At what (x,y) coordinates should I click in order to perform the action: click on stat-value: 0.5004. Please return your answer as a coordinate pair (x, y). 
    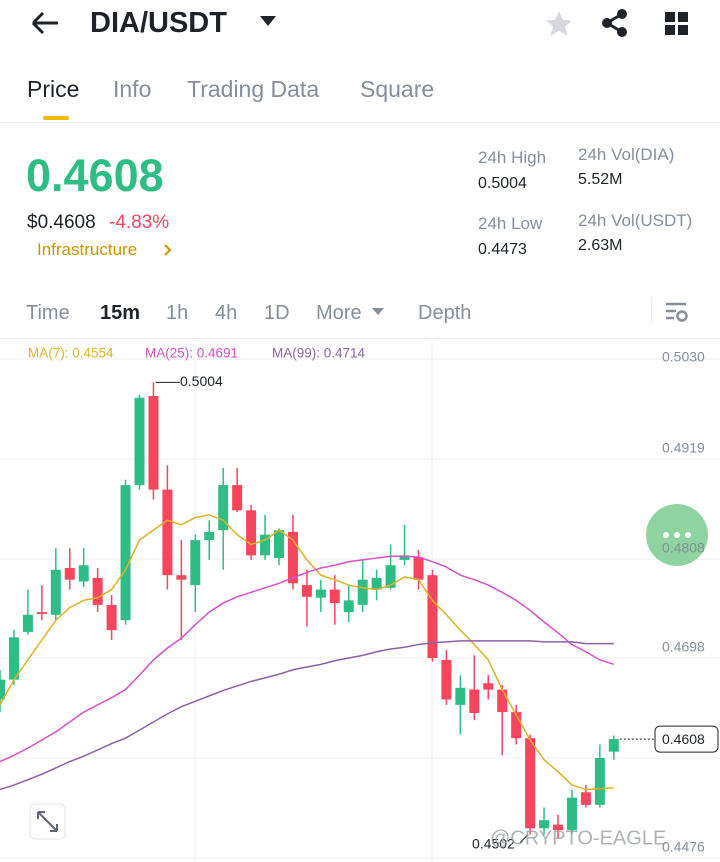
    Looking at the image, I should click on (502, 183).